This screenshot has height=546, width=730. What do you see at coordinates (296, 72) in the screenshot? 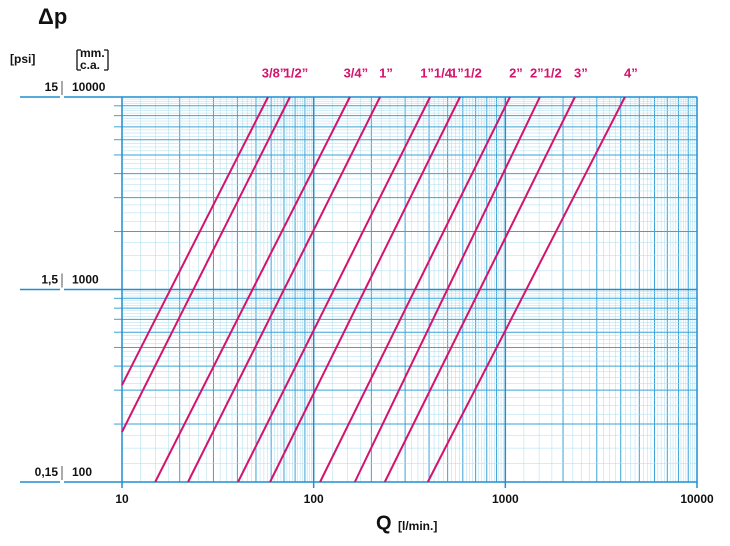
I see `legend-label: 1/2”` at bounding box center [296, 72].